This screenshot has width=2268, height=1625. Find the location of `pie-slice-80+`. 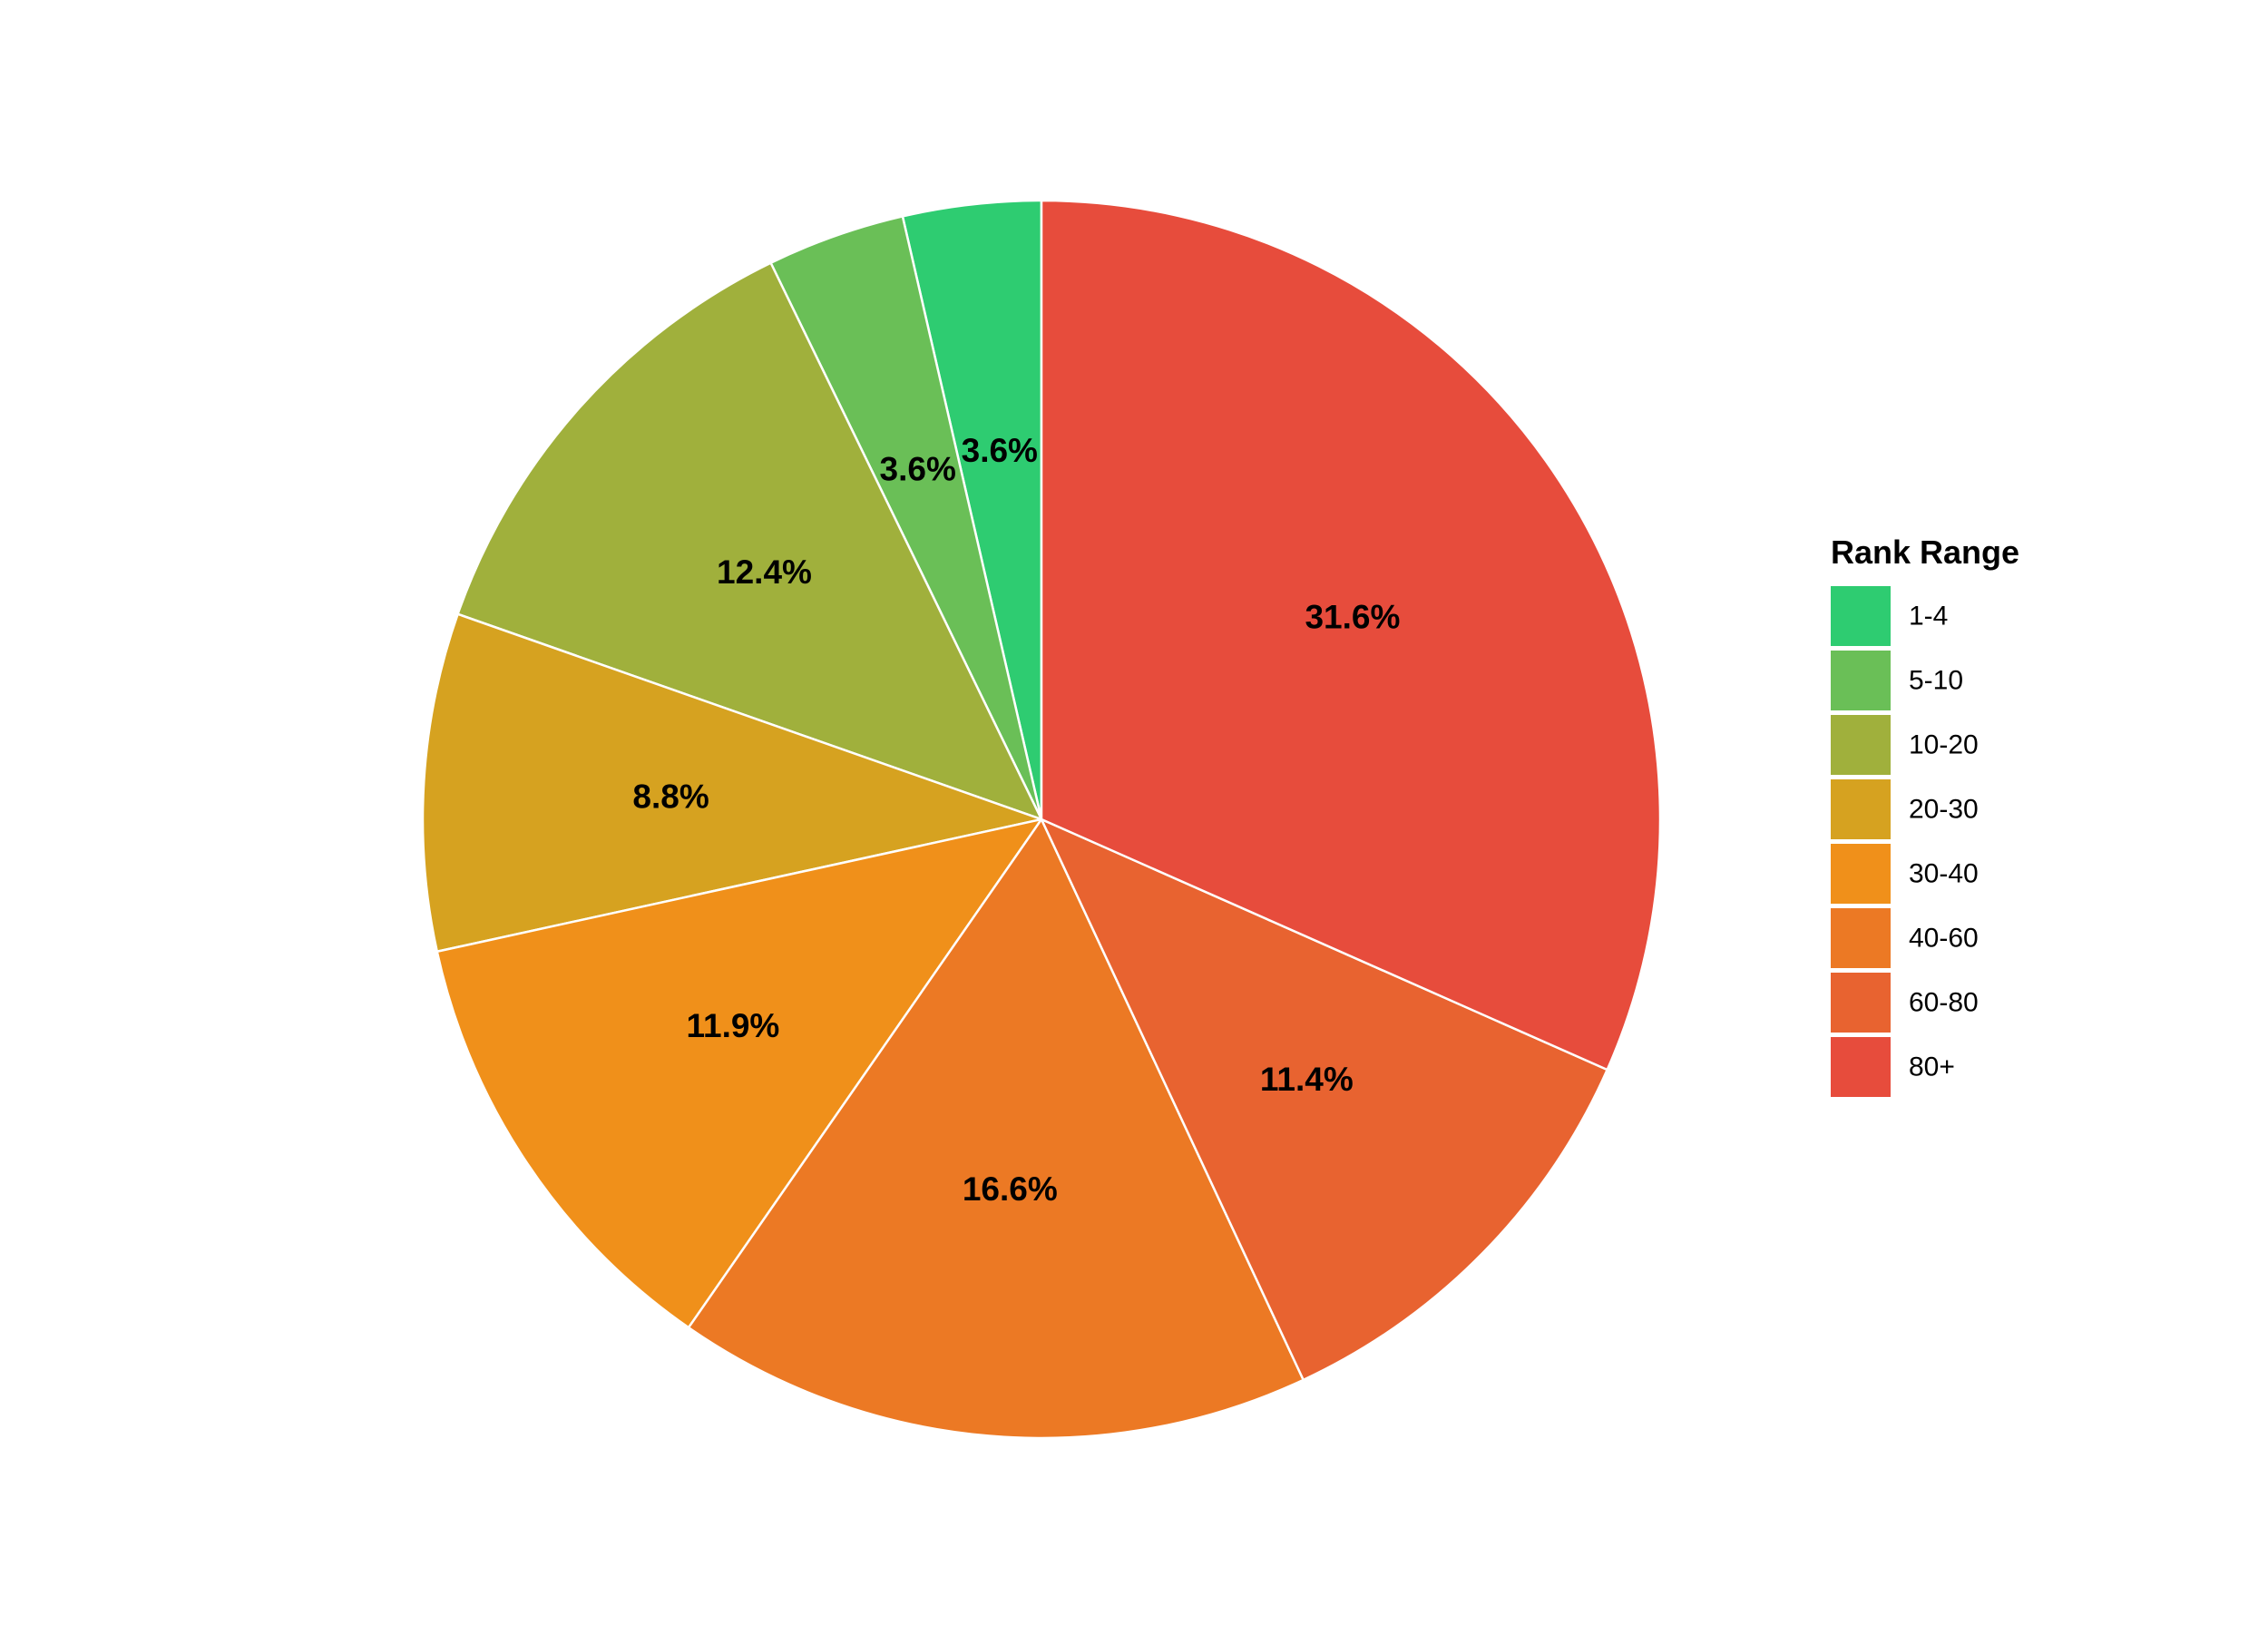

pie-slice-80+ is located at coordinates (1351, 635).